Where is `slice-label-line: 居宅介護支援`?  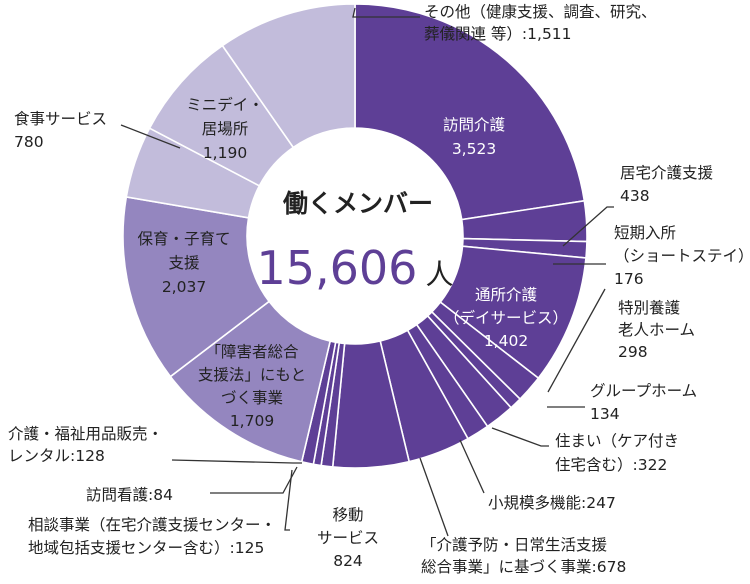 slice-label-line: 居宅介護支援 is located at coordinates (667, 173).